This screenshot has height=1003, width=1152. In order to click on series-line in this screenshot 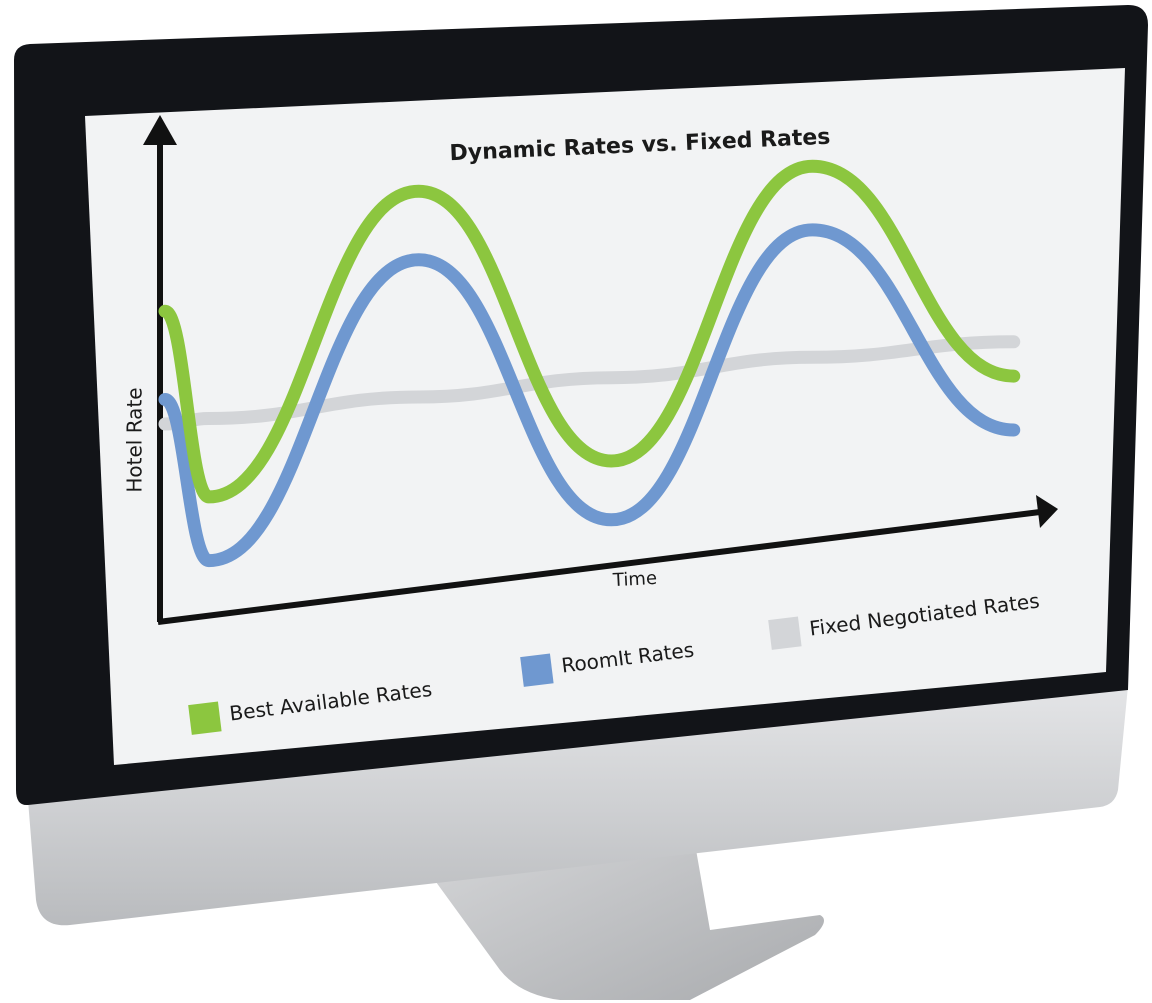, I will do `click(589, 383)`.